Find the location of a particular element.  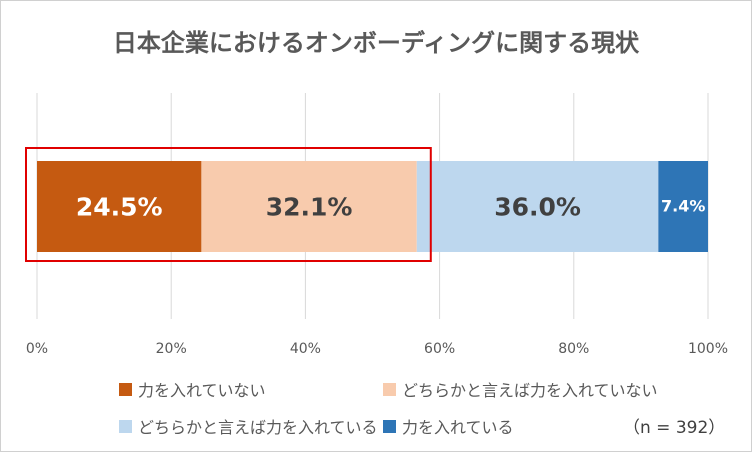

data-label-1: 32.1% is located at coordinates (309, 207).